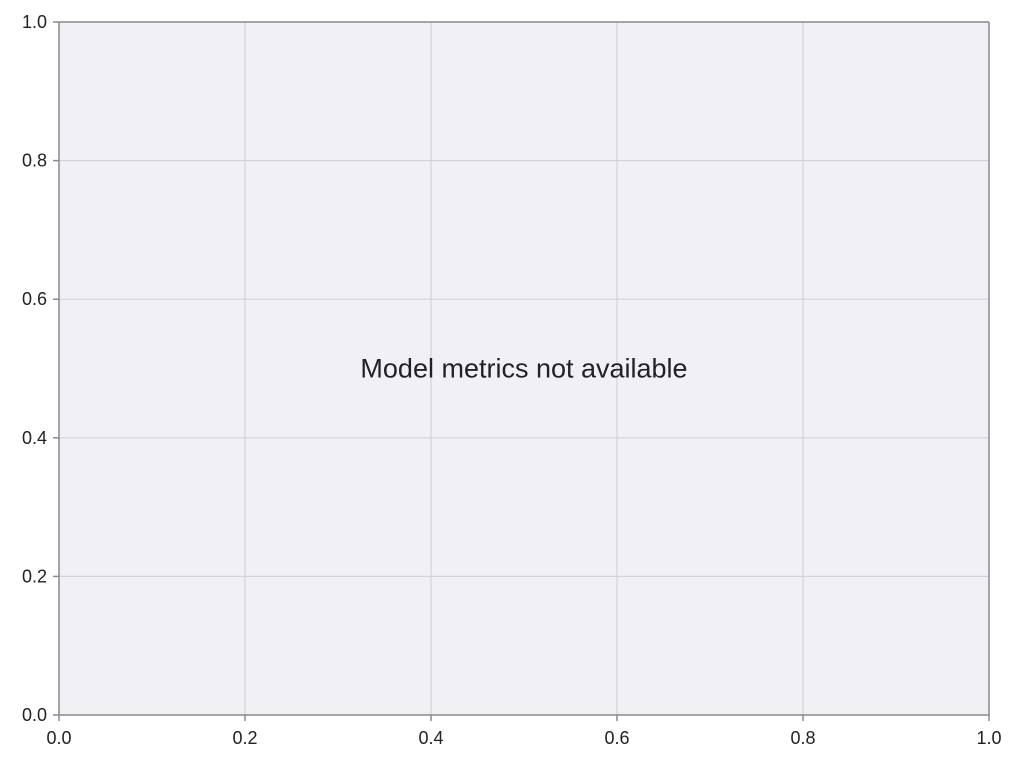  What do you see at coordinates (40, 368) in the screenshot?
I see `y-axis: 0.0 0.2 0.4 0.6 0.8 1.0` at bounding box center [40, 368].